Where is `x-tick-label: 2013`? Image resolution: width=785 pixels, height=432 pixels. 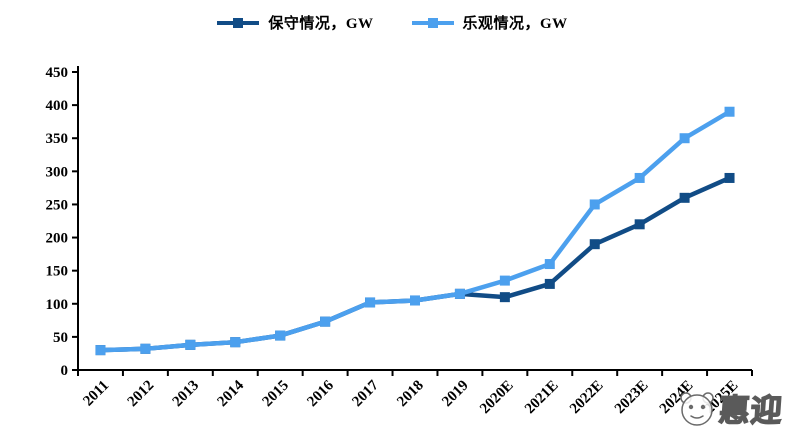 x-tick-label: 2013 is located at coordinates (186, 394).